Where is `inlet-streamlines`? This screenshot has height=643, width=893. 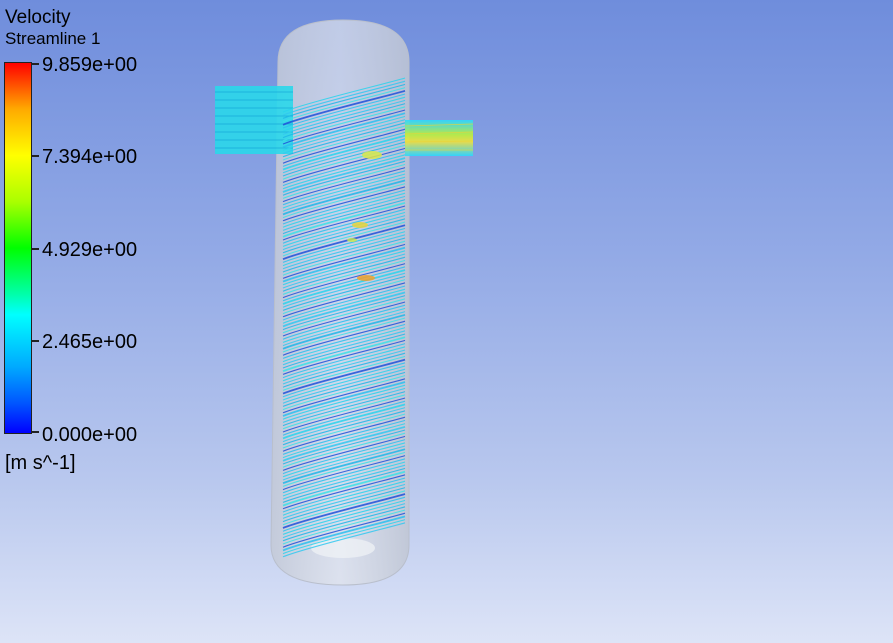
inlet-streamlines is located at coordinates (254, 120).